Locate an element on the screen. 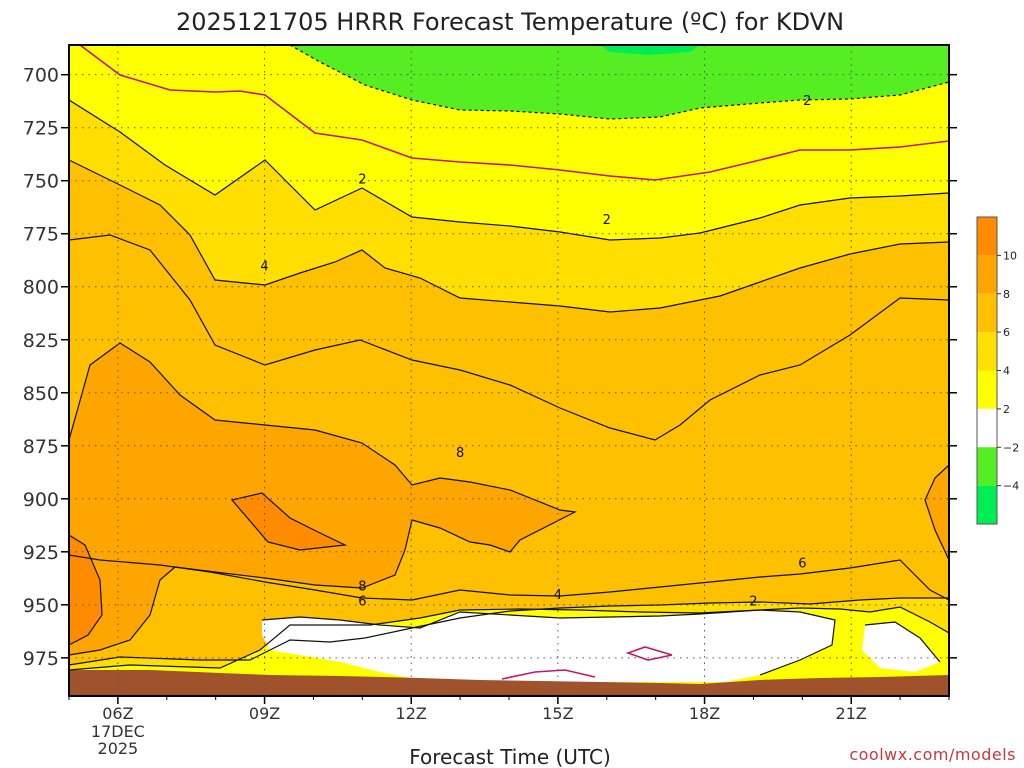 This screenshot has width=1024, height=768. y-tick-label: 700 is located at coordinates (41, 76).